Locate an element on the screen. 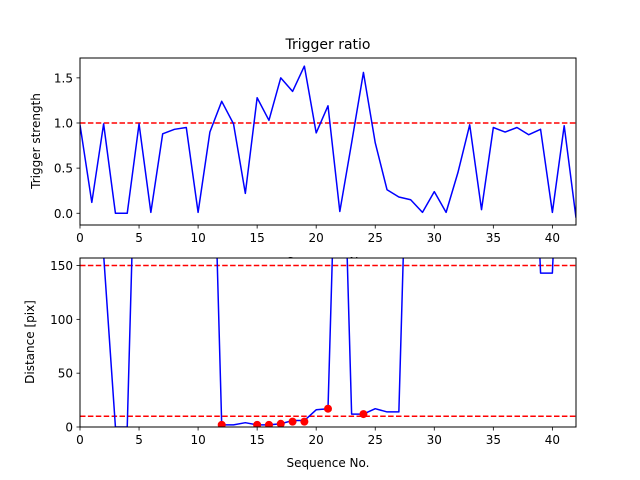 The height and width of the screenshot is (480, 640). top-x-ticks: 0 5 10 15 20 25 30 35 40 is located at coordinates (318, 235).